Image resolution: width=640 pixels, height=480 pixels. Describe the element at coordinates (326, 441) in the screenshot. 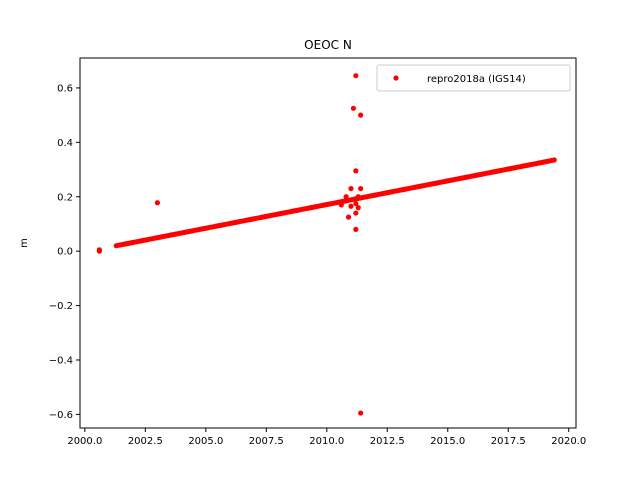

I see `x-tick-label: 2010.0` at that location.